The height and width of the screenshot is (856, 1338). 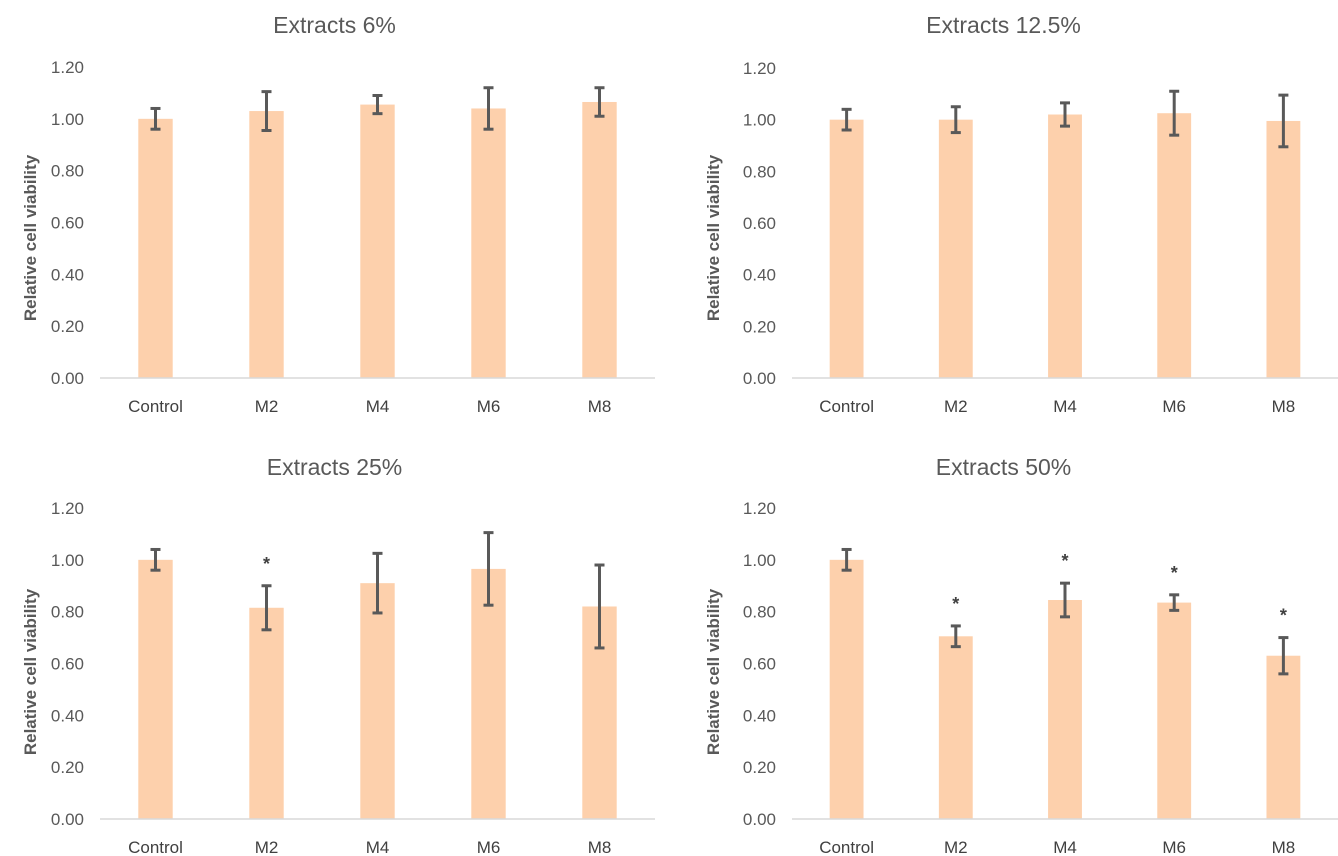 I want to click on chart-title: Extracts 50%, so click(x=1003, y=467).